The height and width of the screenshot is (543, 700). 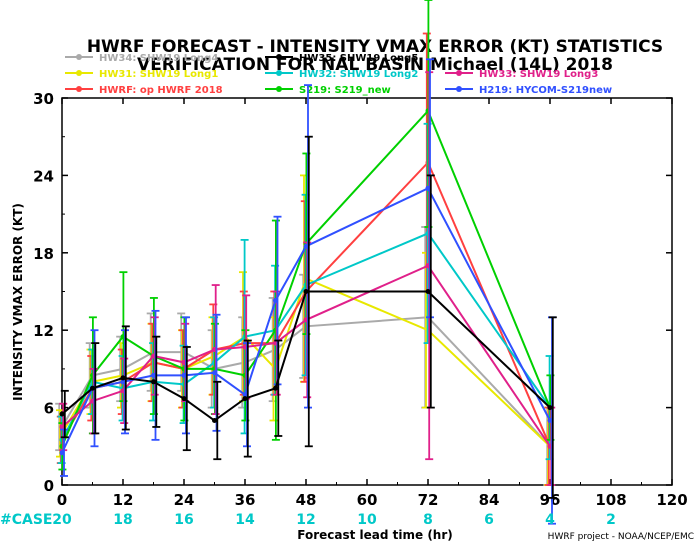 I want to click on y-axis-label: INTENSITY VMAX ERROR (KT), so click(x=18, y=302).